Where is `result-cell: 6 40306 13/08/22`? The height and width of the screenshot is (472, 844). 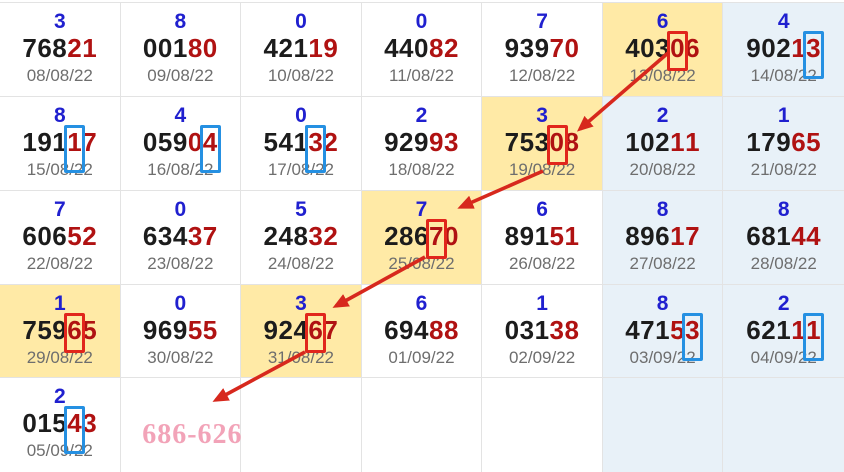
result-cell: 6 40306 13/08/22 is located at coordinates (663, 50).